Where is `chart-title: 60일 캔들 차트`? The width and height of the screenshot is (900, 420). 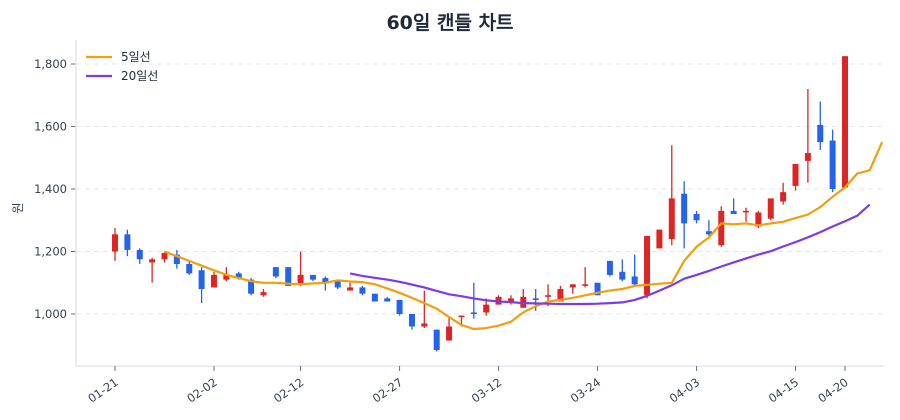
chart-title: 60일 캔들 차트 is located at coordinates (450, 23).